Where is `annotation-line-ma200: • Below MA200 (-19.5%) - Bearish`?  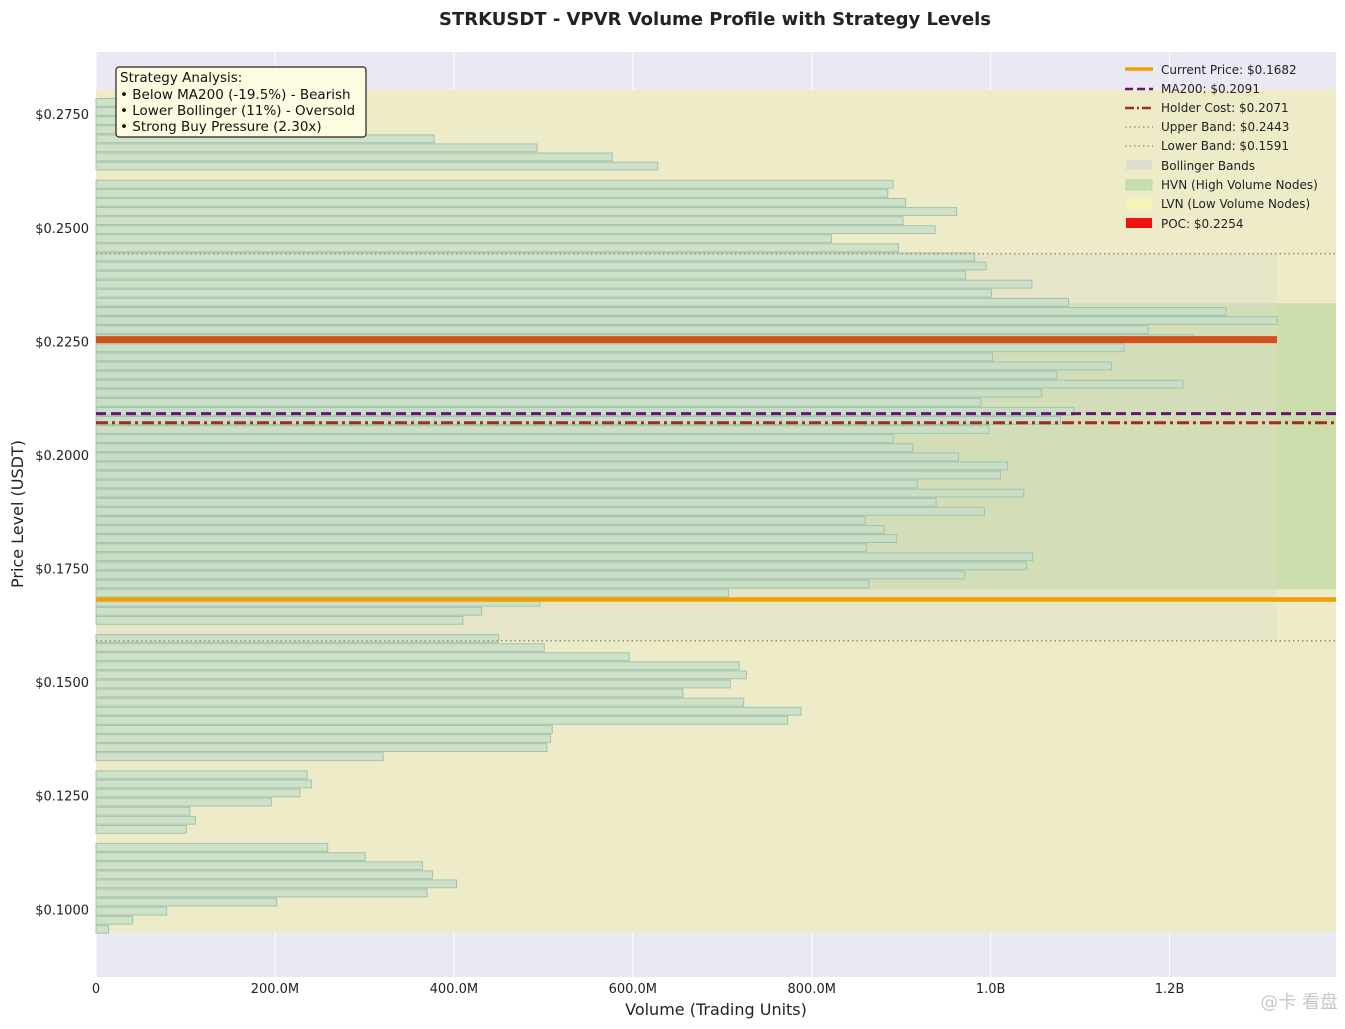
annotation-line-ma200: • Below MA200 (-19.5%) - Bearish is located at coordinates (235, 95).